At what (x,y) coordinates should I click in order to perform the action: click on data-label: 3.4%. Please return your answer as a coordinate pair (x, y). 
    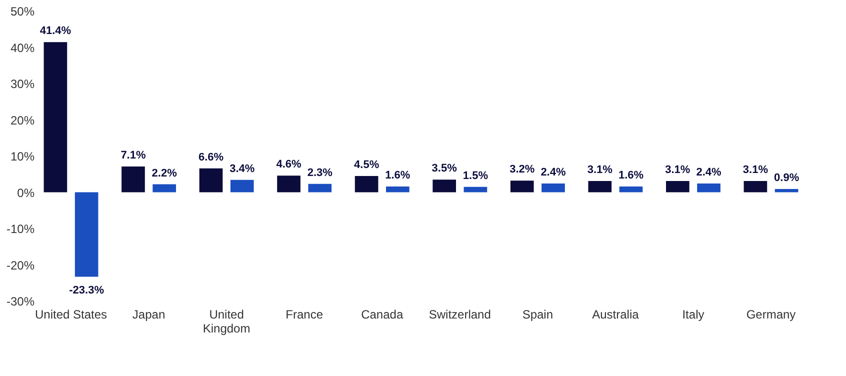
    Looking at the image, I should click on (242, 168).